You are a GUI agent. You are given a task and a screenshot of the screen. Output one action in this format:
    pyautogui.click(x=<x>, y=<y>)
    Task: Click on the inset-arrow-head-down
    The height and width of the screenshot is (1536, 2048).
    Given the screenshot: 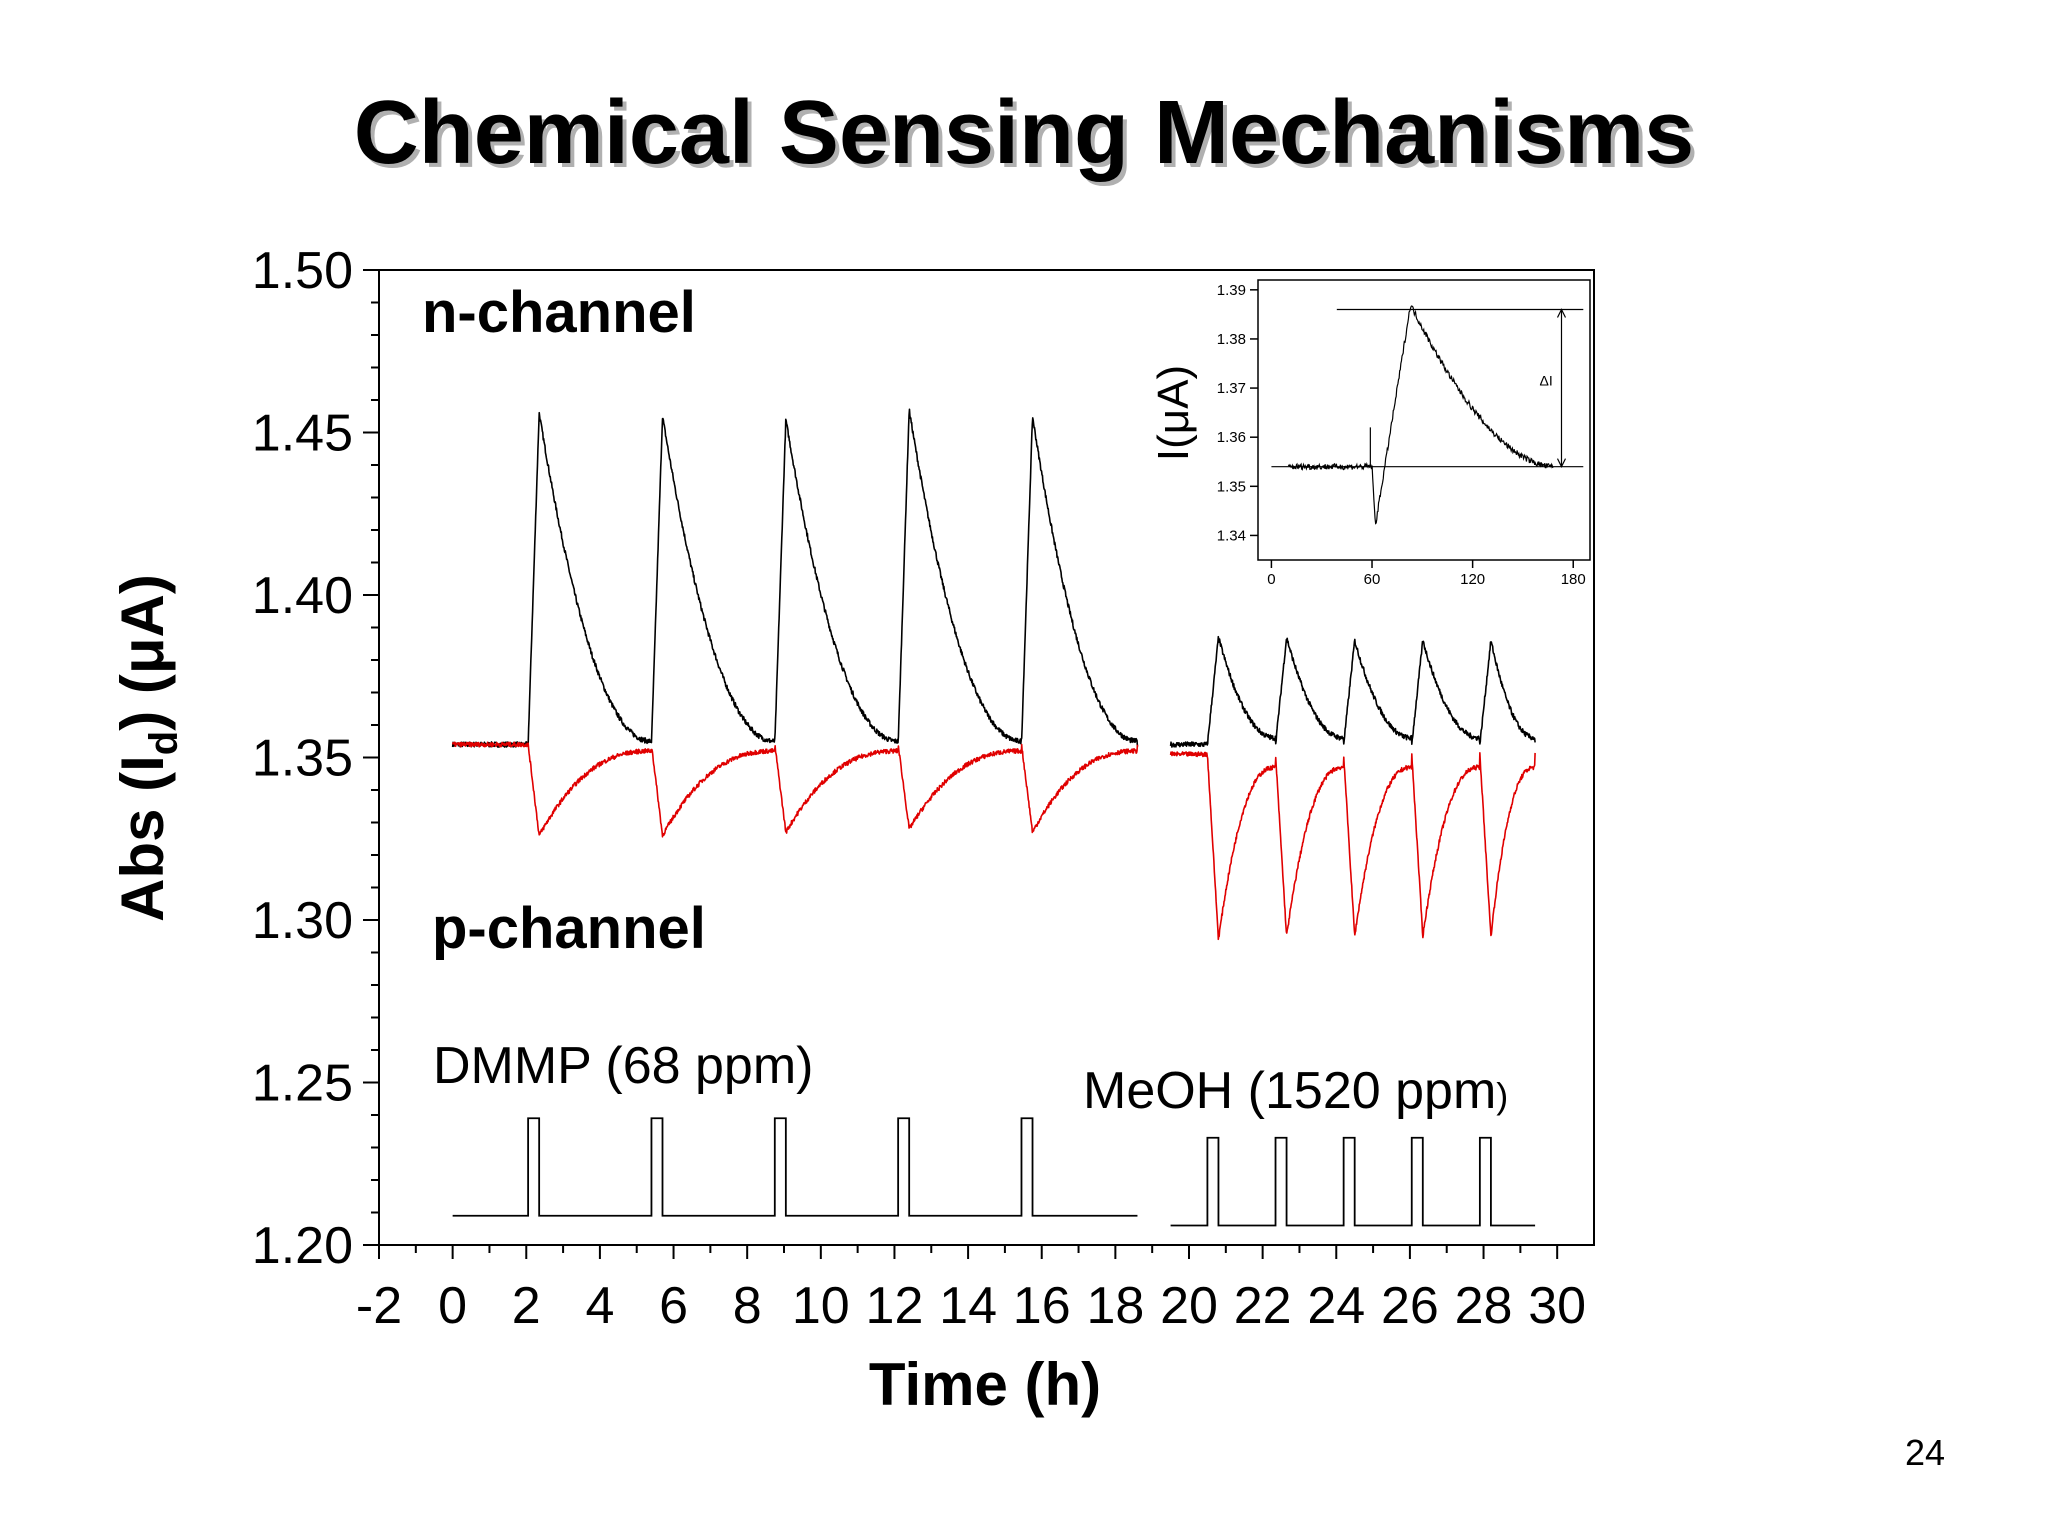 What is the action you would take?
    pyautogui.click(x=1561, y=463)
    